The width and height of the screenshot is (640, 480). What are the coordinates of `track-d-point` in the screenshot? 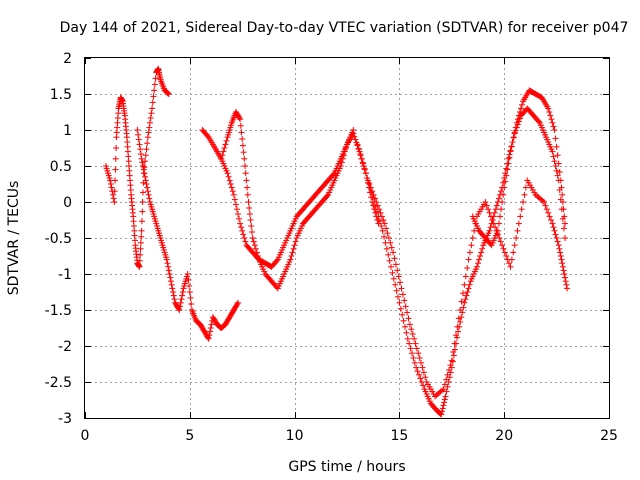 It's located at (221, 158).